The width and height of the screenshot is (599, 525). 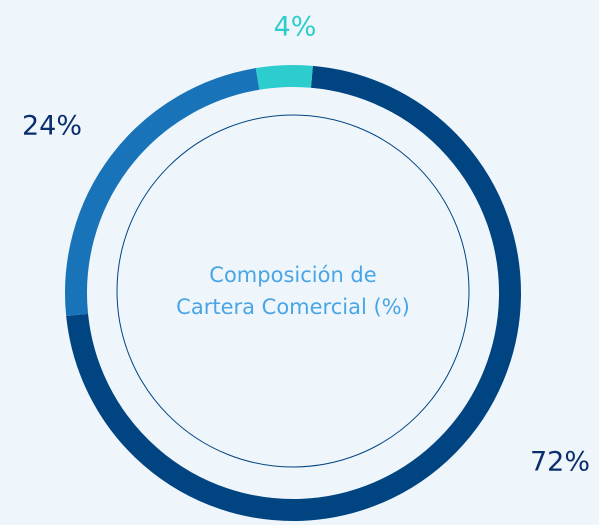 What do you see at coordinates (292, 275) in the screenshot?
I see `chart-title-line: Composición de` at bounding box center [292, 275].